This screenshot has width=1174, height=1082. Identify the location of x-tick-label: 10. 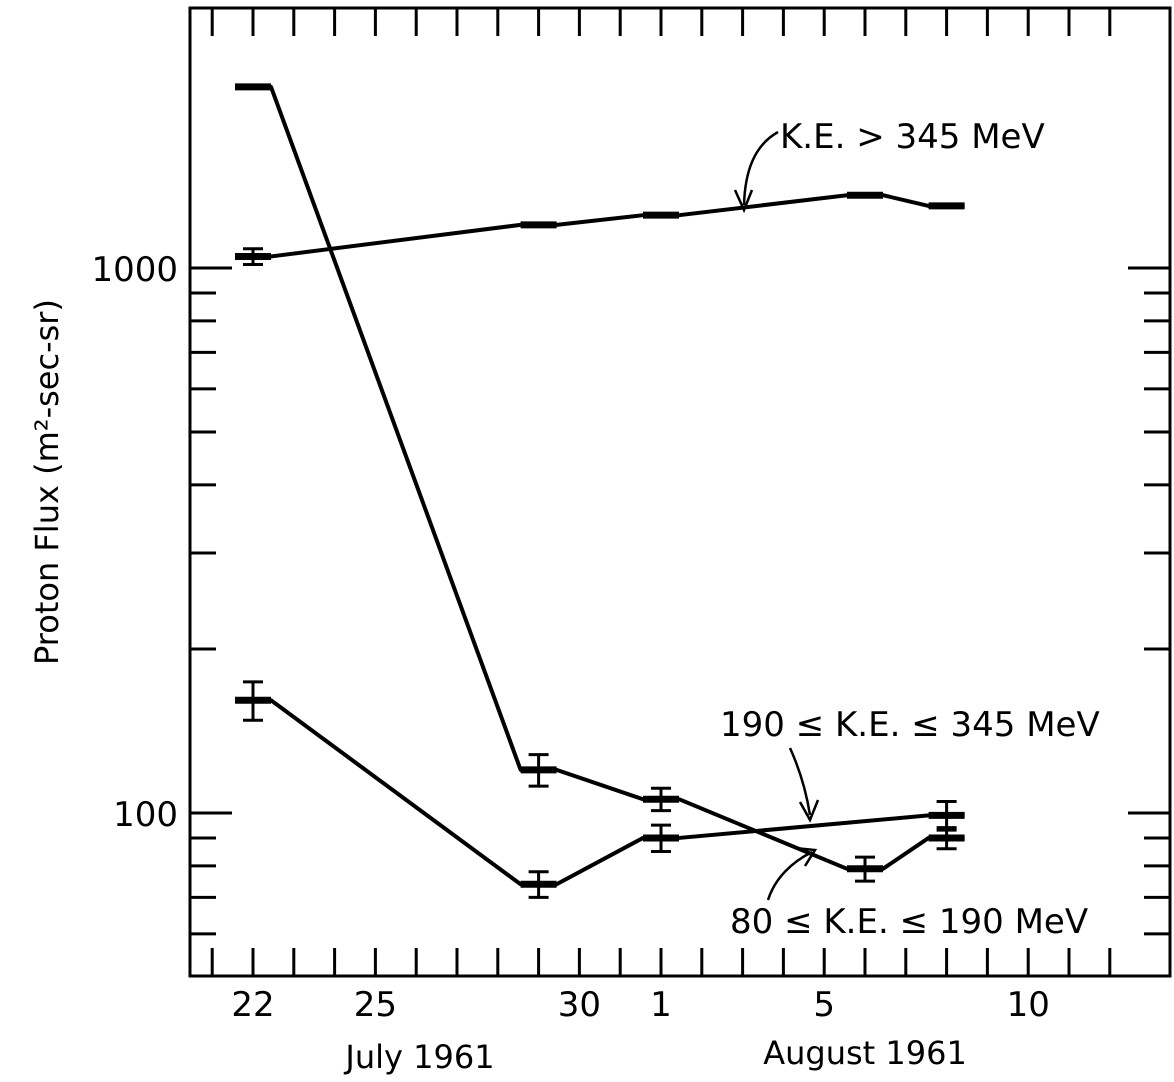
(1028, 1005).